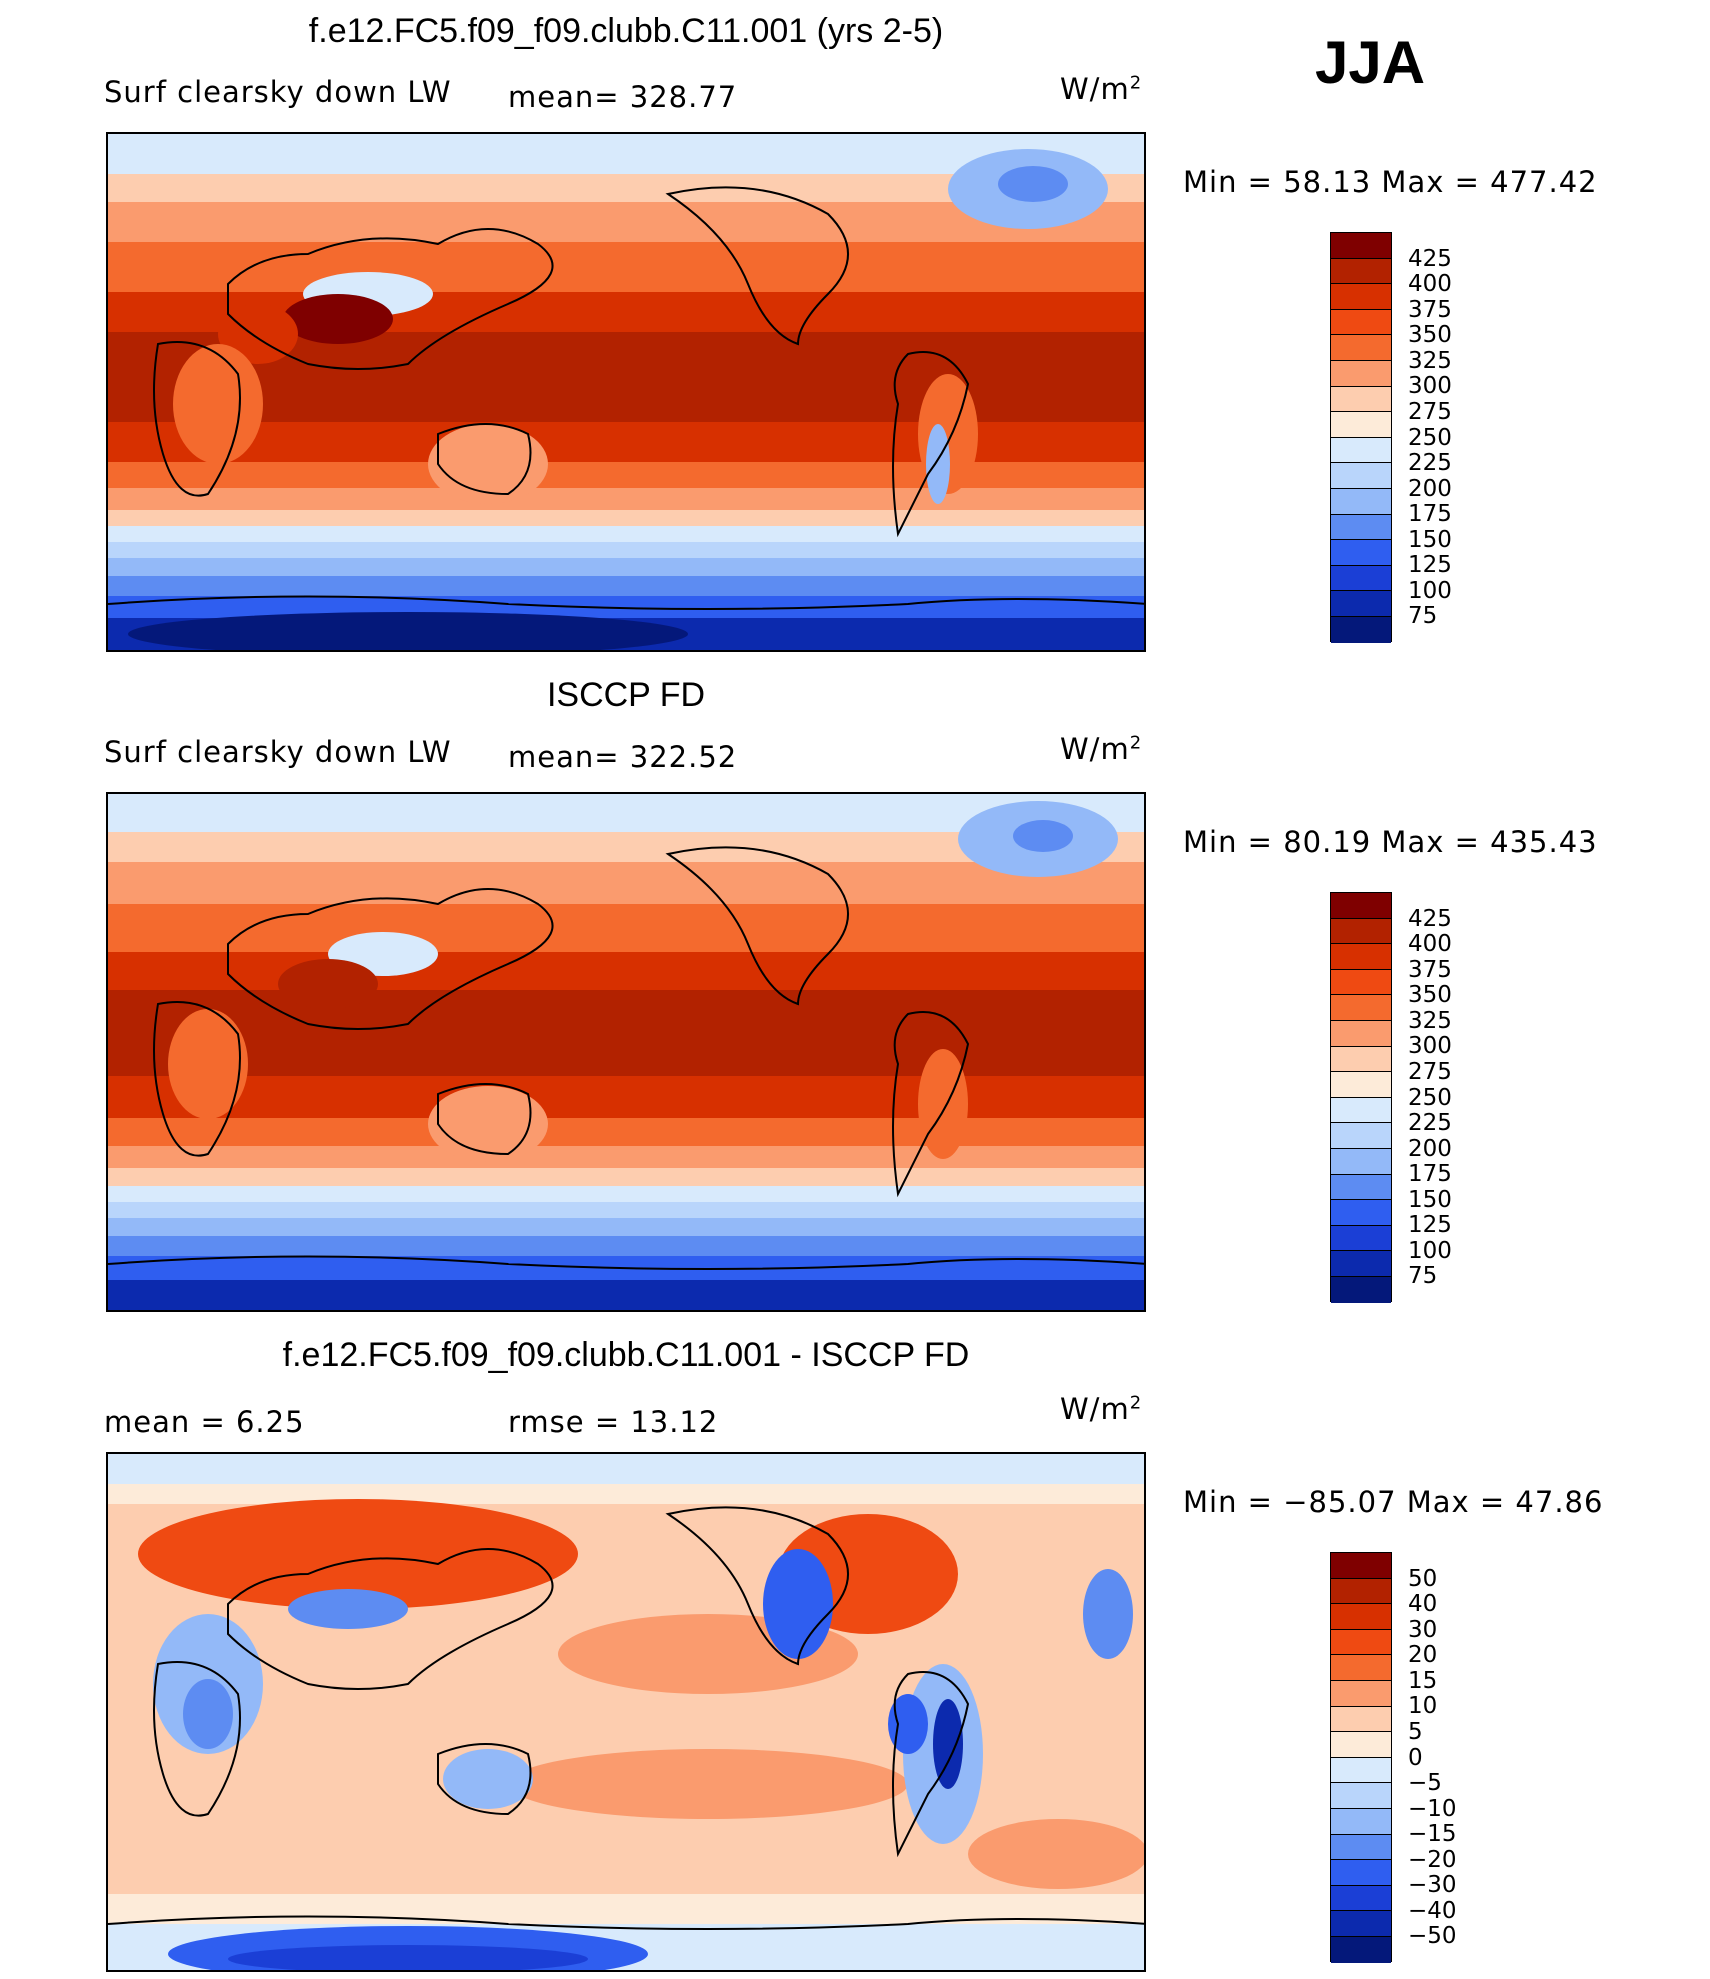 The image size is (1710, 1979). I want to click on panel-1-colorbar, so click(1361, 437).